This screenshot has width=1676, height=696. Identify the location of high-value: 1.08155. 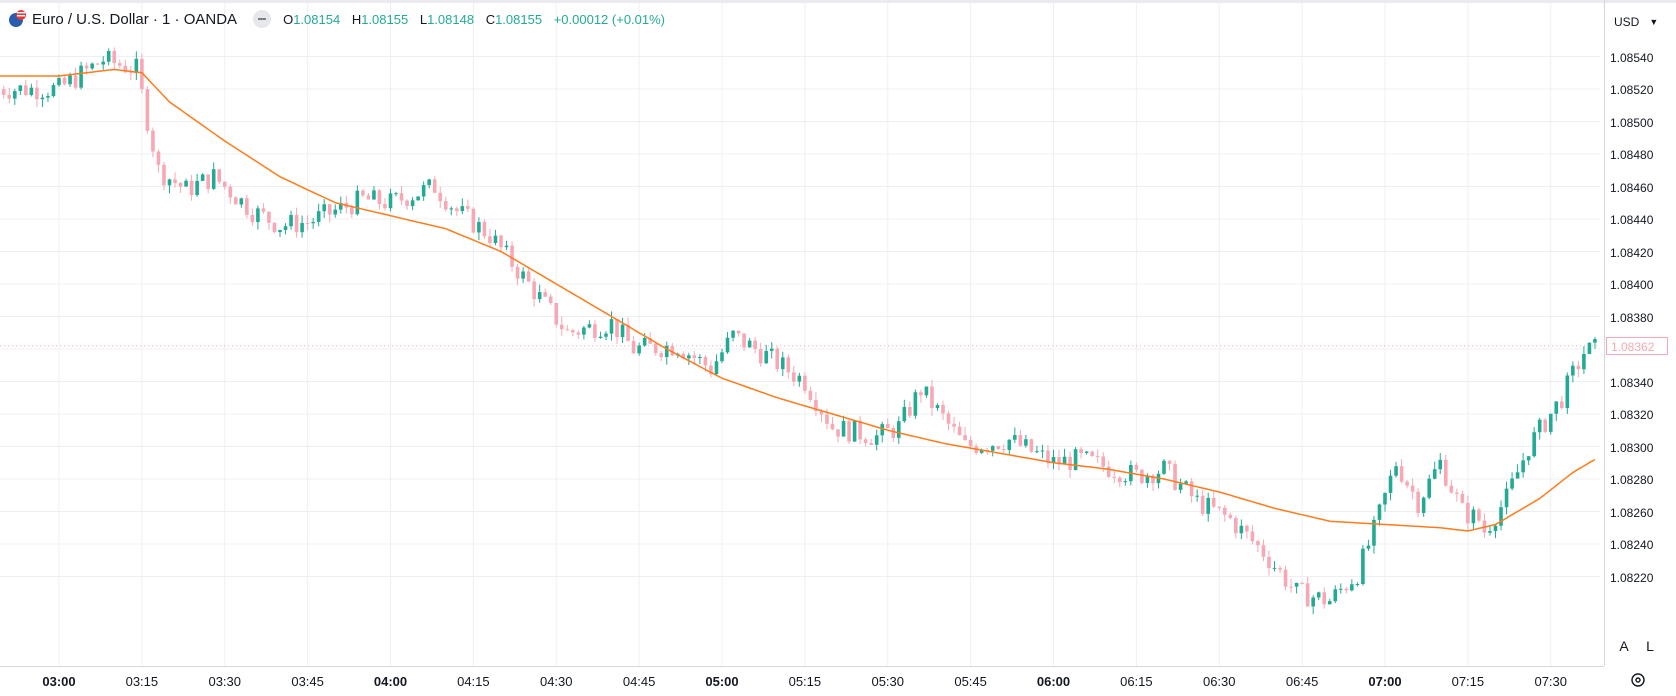
(384, 19).